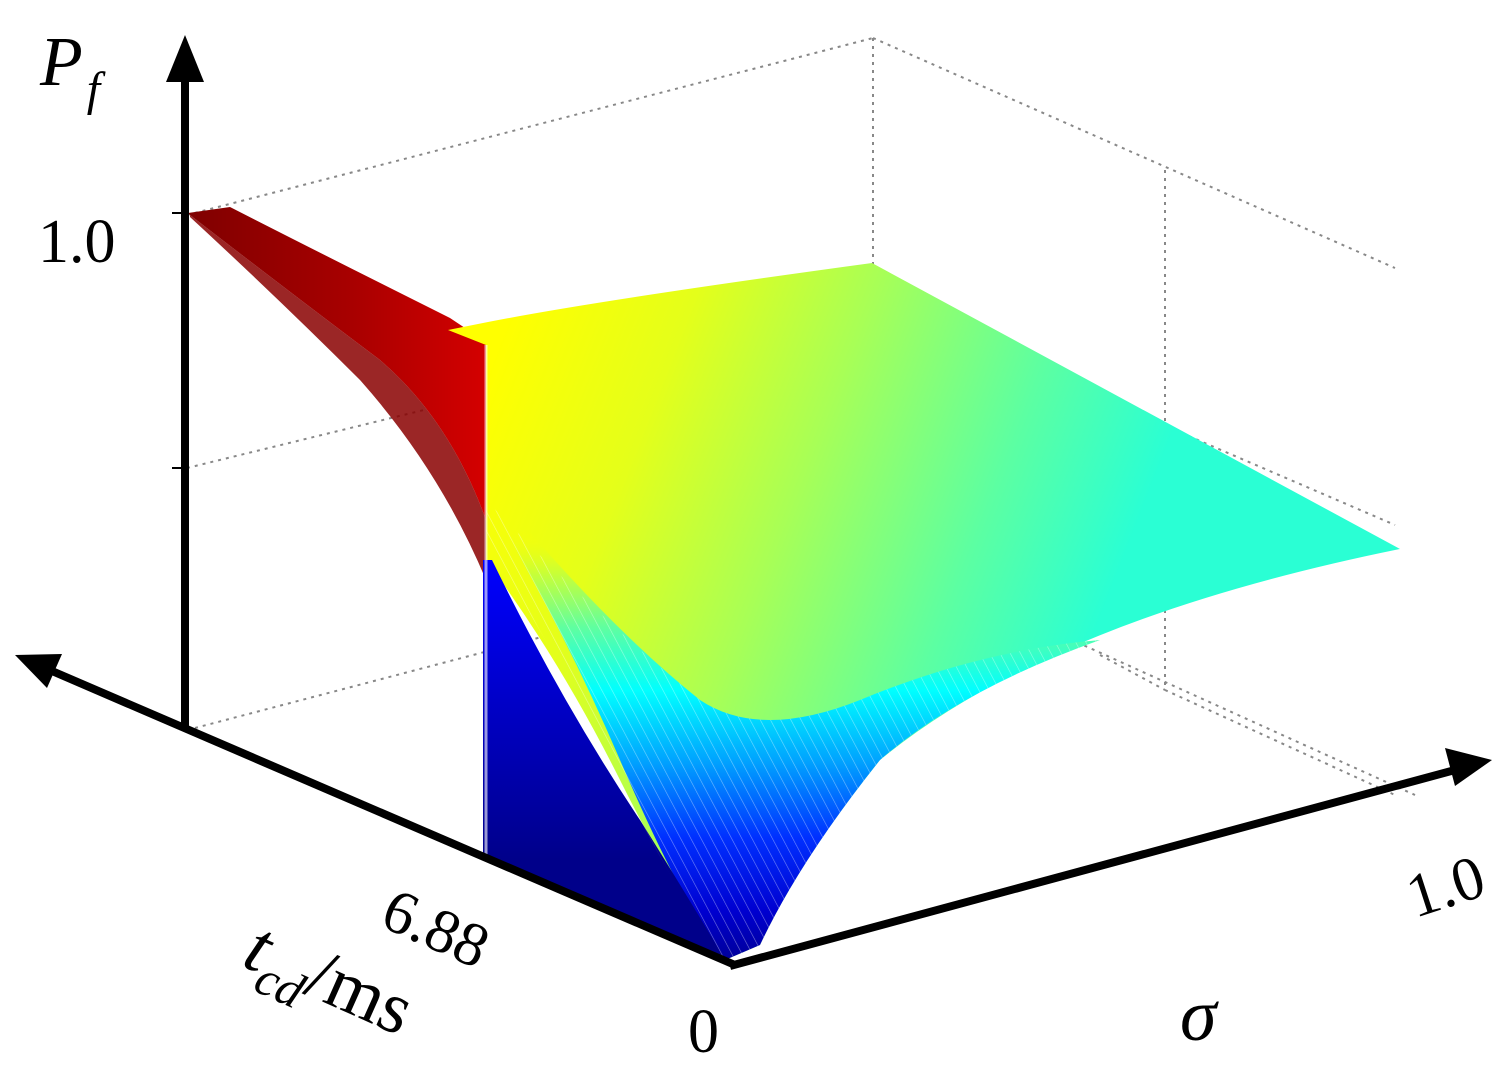 This screenshot has width=1510, height=1072. Describe the element at coordinates (77, 242) in the screenshot. I see `z-tick-label: 1.0` at that location.